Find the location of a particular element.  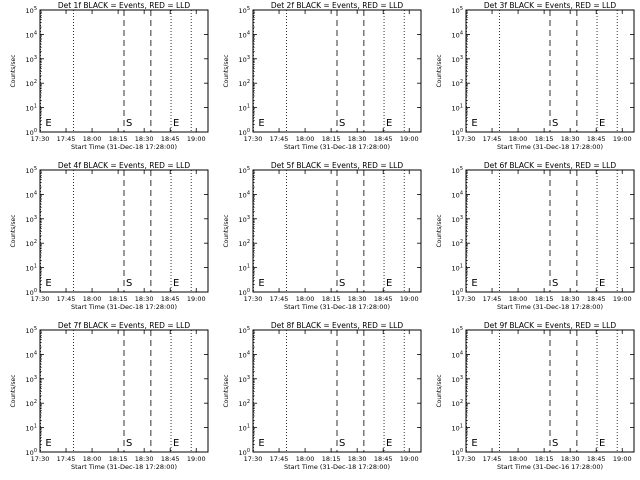

x-axis-label: Start Time (31-Dec-16 17:28:00) is located at coordinates (550, 467).